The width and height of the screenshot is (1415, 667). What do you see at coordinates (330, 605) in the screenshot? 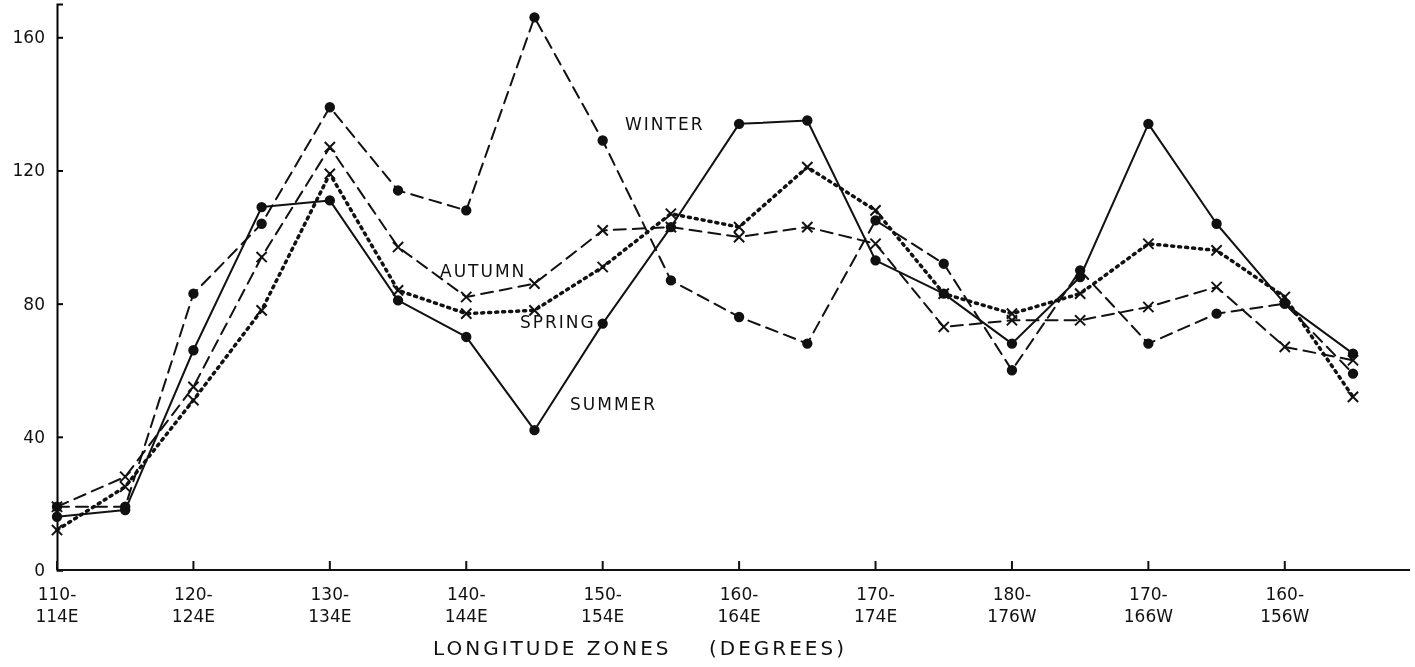
I see `x-tick-label: 130-134E` at bounding box center [330, 605].